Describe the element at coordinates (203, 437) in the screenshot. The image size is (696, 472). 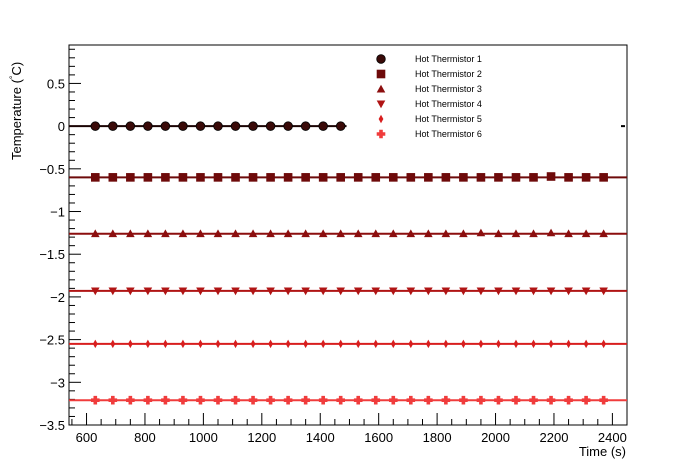
I see `x-tick-label: 1000` at that location.